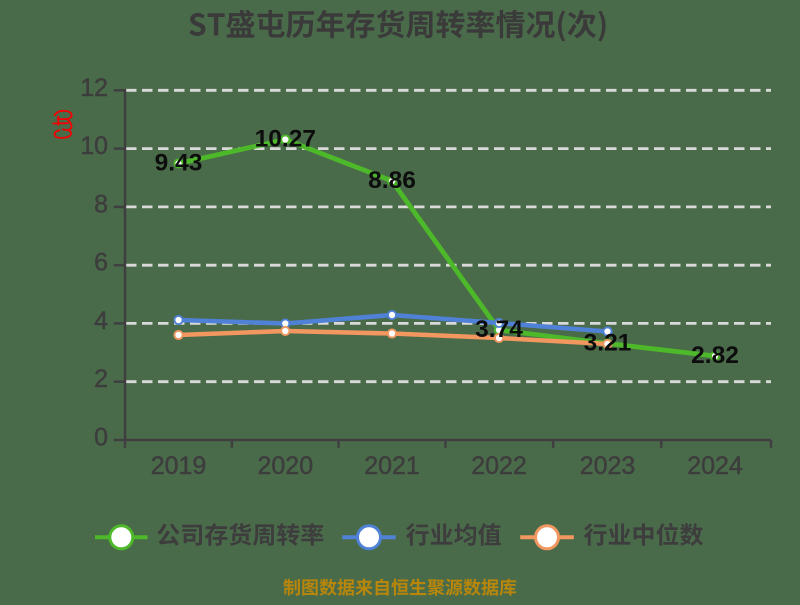 The width and height of the screenshot is (800, 605). What do you see at coordinates (392, 466) in the screenshot?
I see `svg-text: 2021` at bounding box center [392, 466].